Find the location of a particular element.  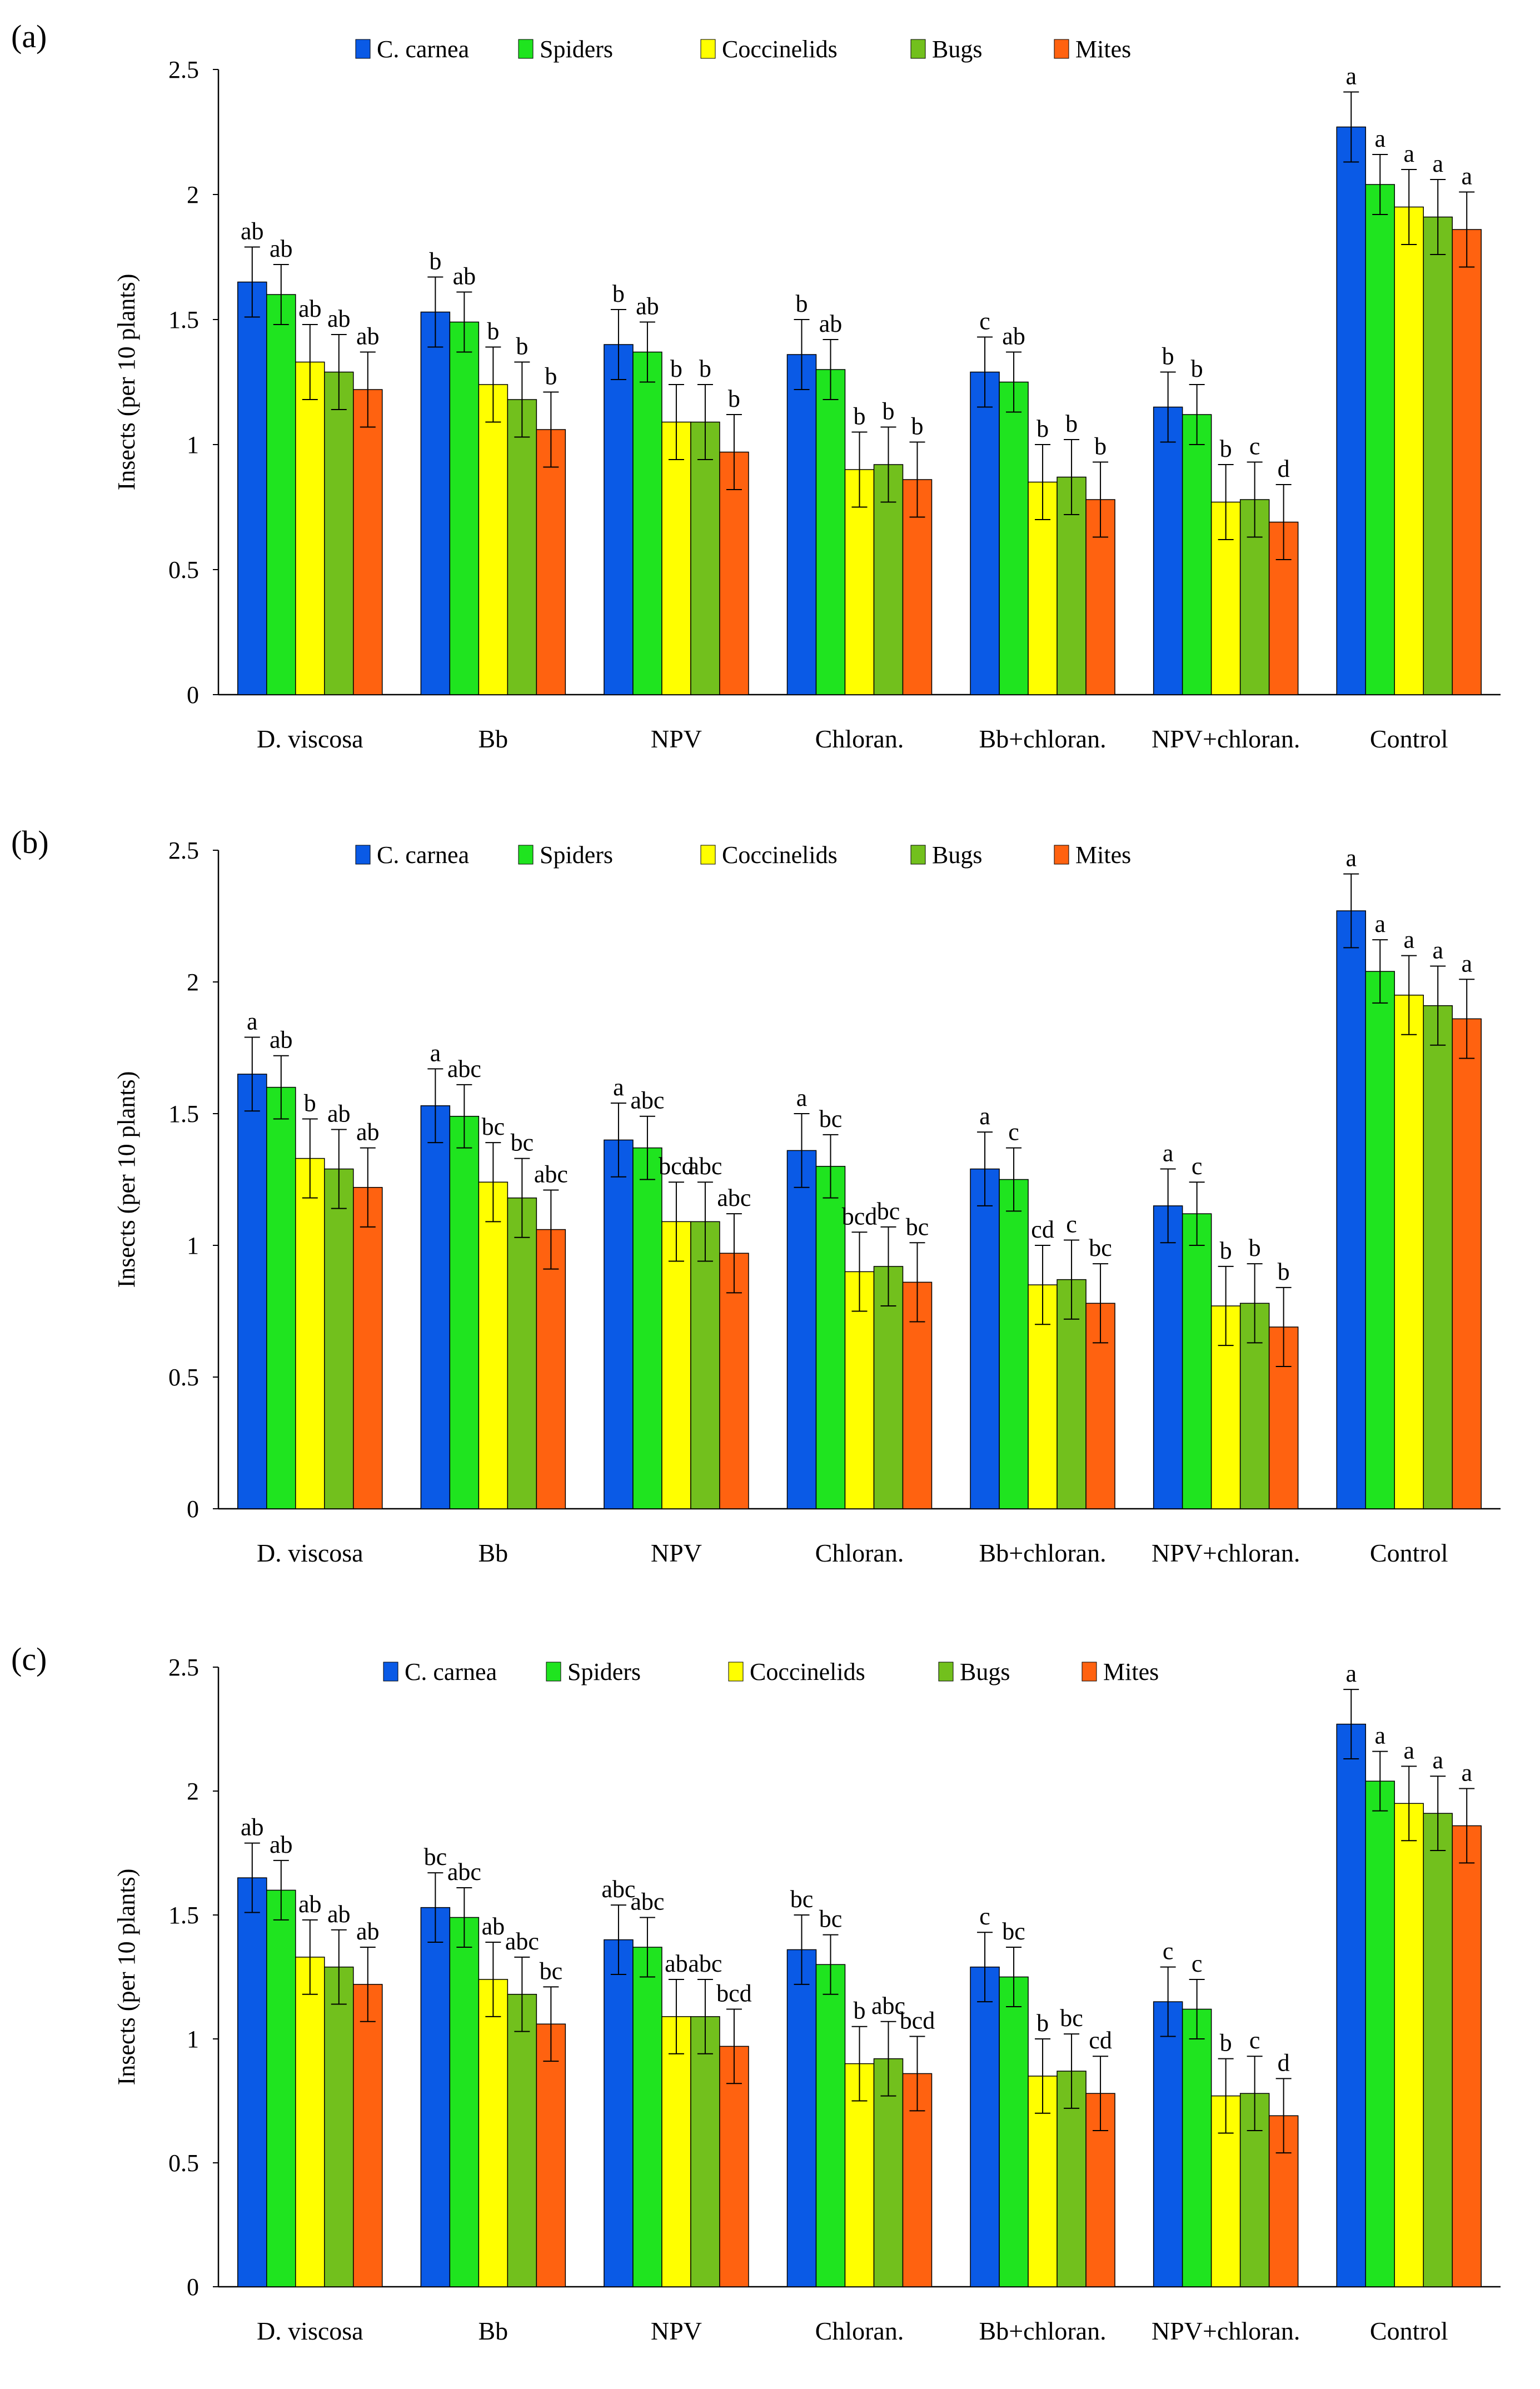

y-tick-label: 1.5 is located at coordinates (183, 1114).